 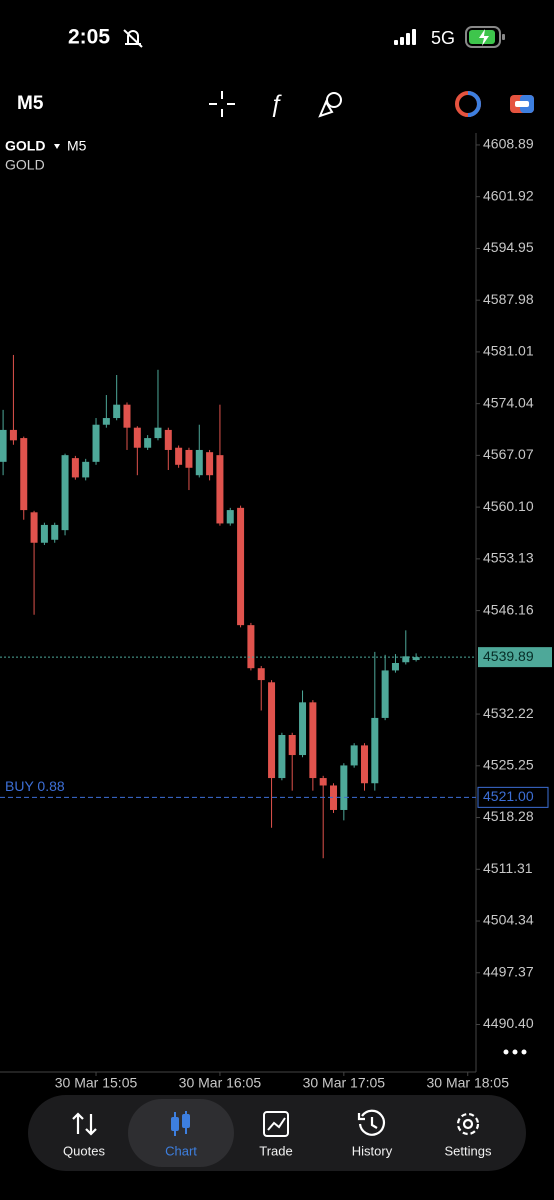 I want to click on y-tick-label: 4581.01, so click(x=508, y=351).